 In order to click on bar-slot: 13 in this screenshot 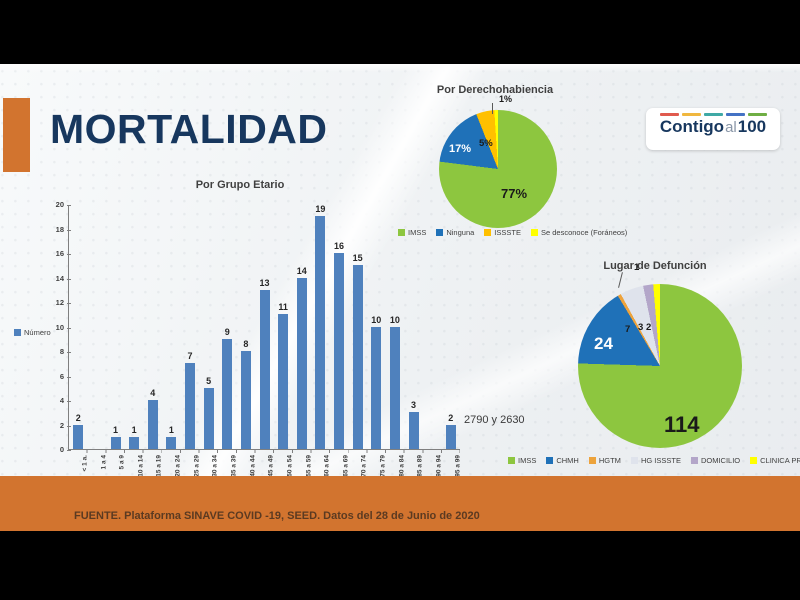, I will do `click(264, 327)`.